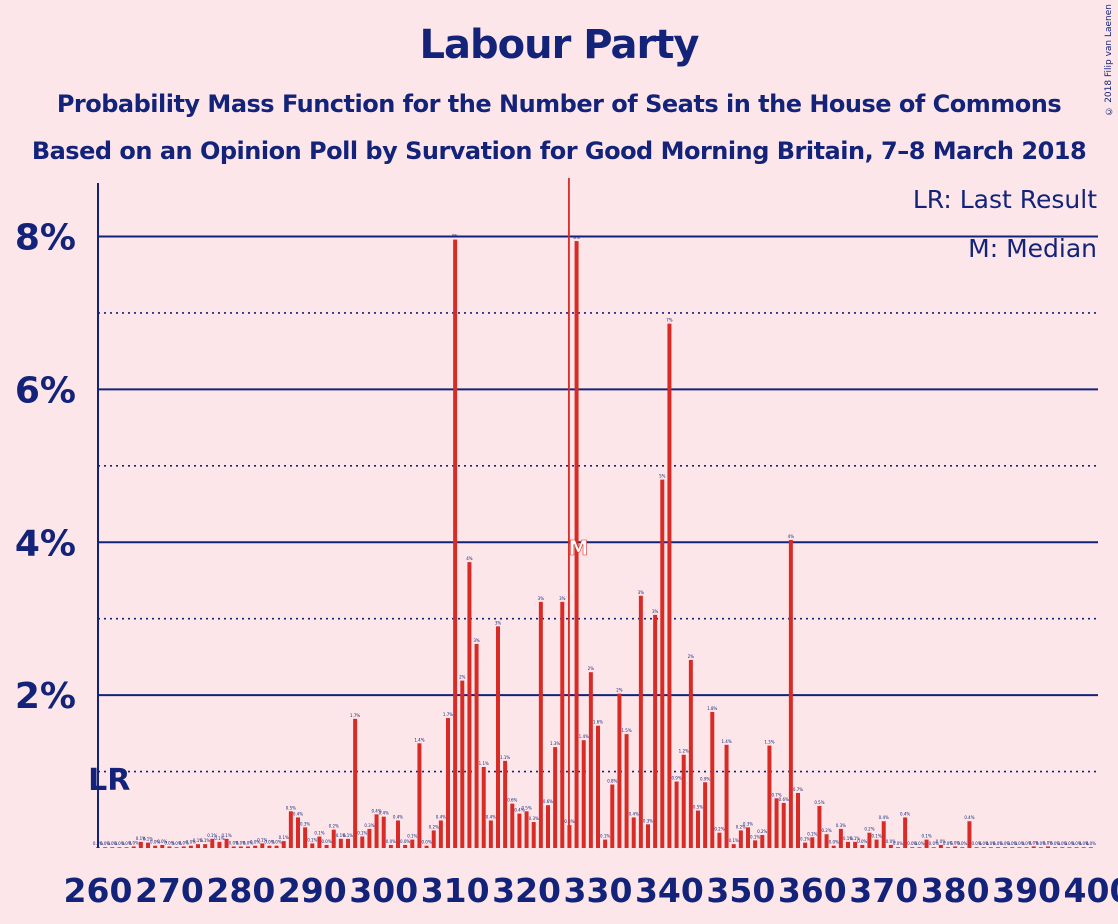 The image size is (1118, 924). I want to click on bar-label-269: 0.0%, so click(162, 841).